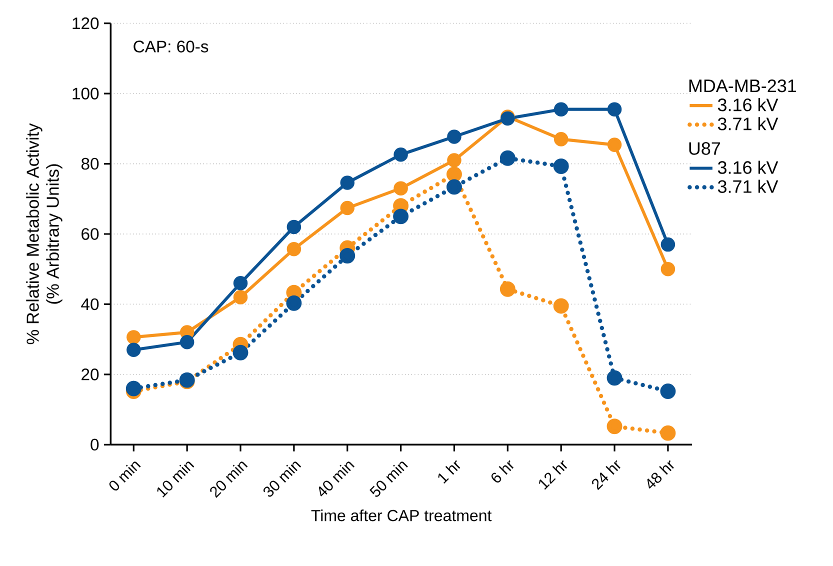  I want to click on y-tick-label: 0, so click(94, 444).